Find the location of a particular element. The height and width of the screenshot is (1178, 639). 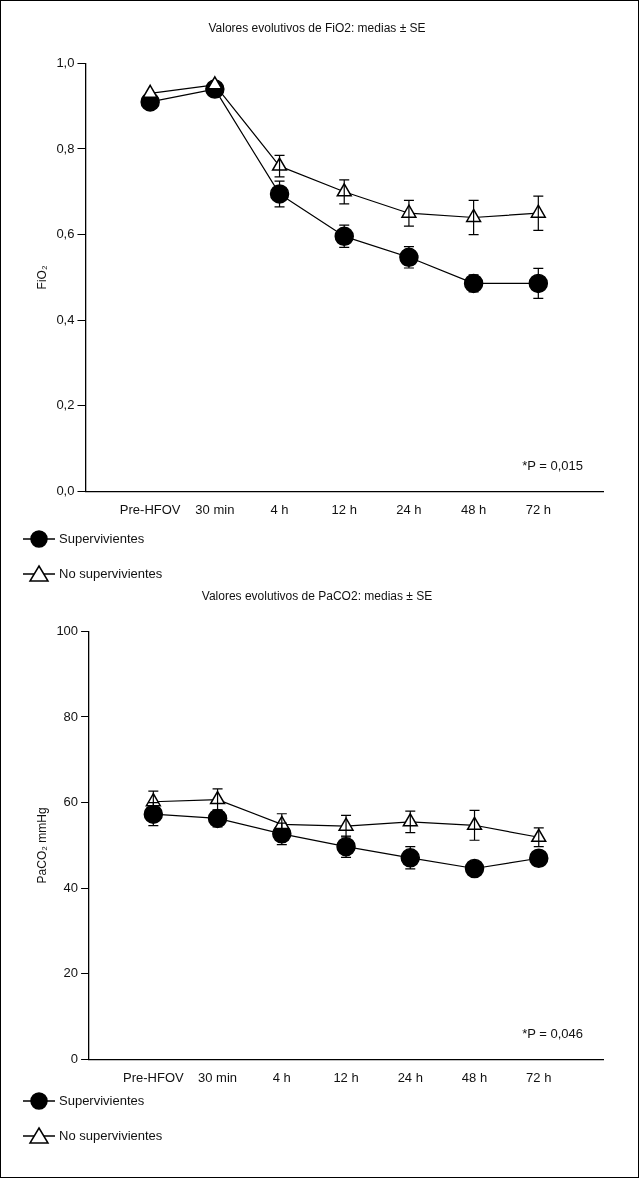

annotation: *P = 0,046 is located at coordinates (552, 1034).